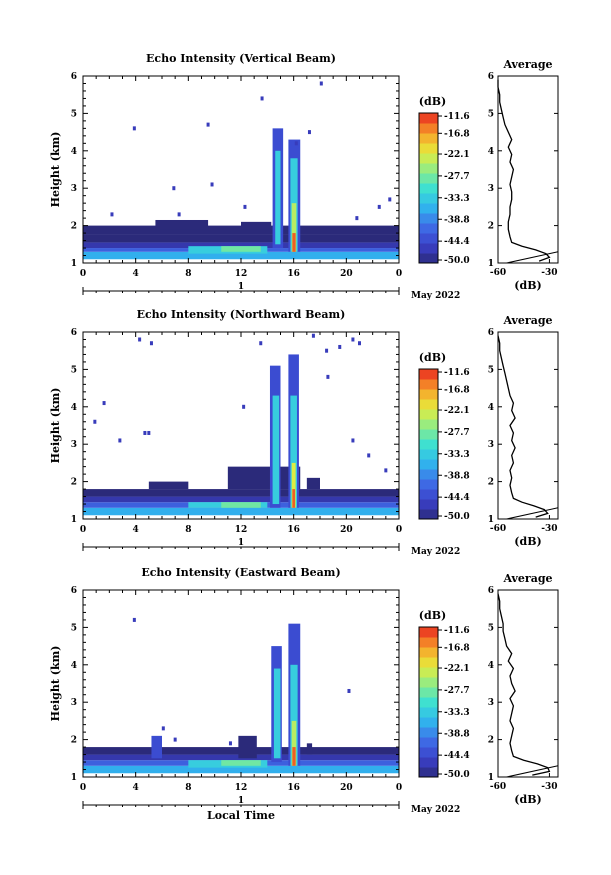 The height and width of the screenshot is (875, 611). What do you see at coordinates (457, 433) in the screenshot?
I see `colorbar-tick-label: -27.7` at bounding box center [457, 433].